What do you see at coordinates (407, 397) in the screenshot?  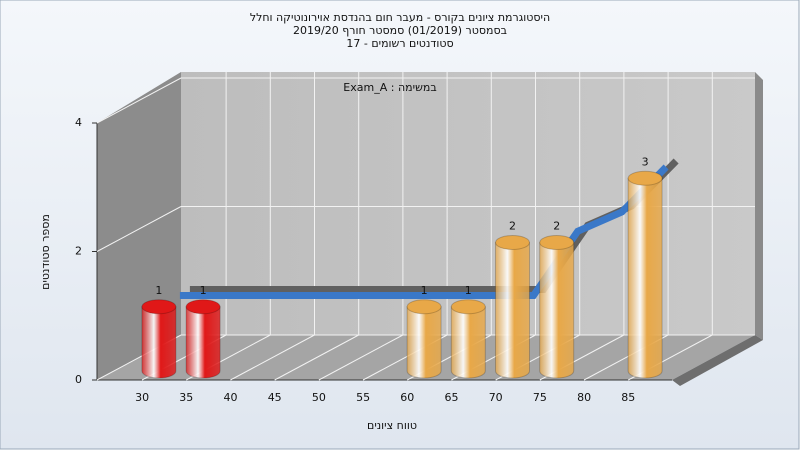 I see `x-tick-label: 60` at bounding box center [407, 397].